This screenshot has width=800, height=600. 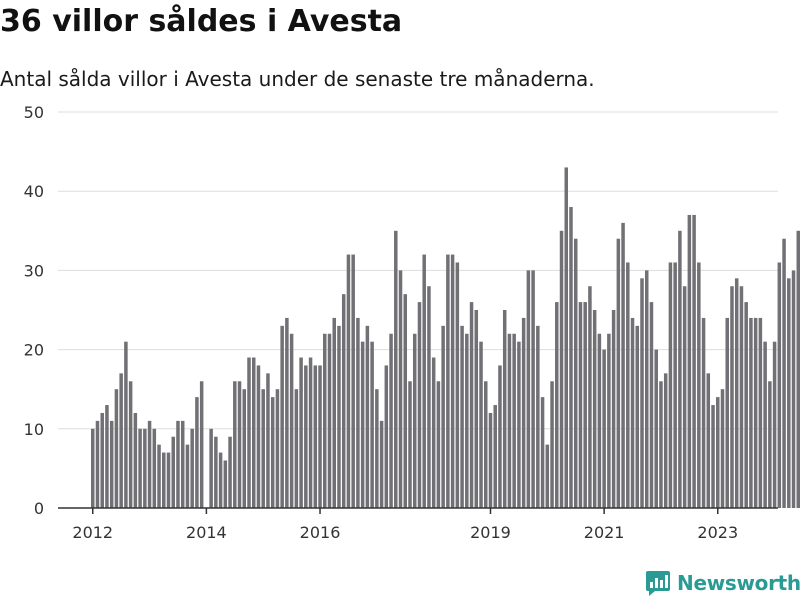 What do you see at coordinates (320, 532) in the screenshot?
I see `x-tick-label: 2016` at bounding box center [320, 532].